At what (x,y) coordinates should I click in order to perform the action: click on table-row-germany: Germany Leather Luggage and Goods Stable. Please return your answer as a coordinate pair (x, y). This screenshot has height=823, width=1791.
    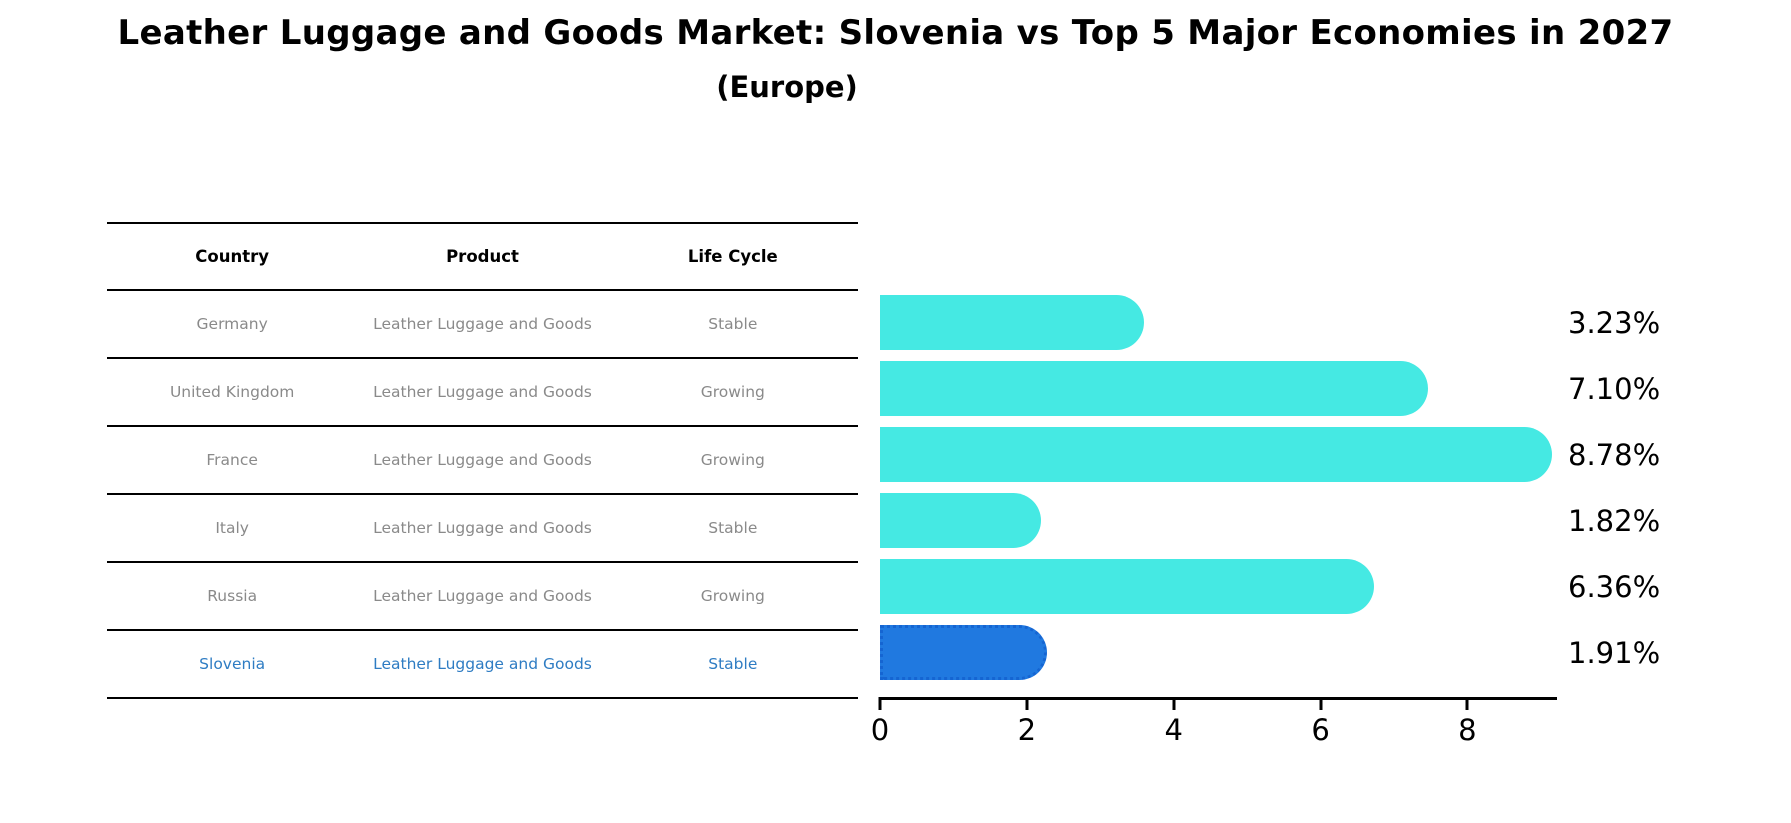
    Looking at the image, I should click on (482, 325).